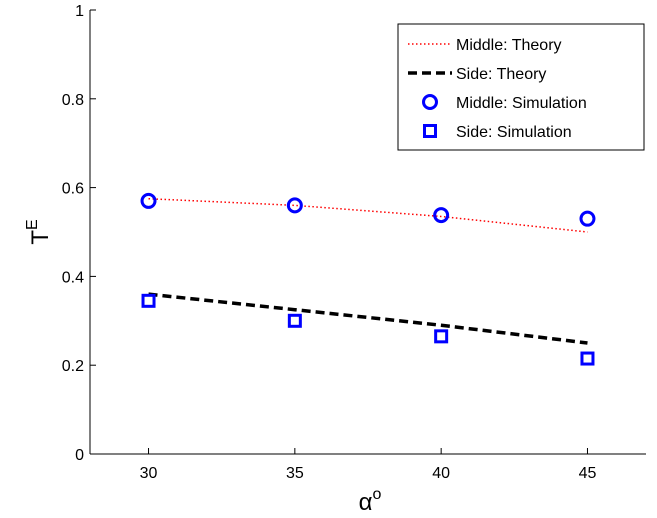 This screenshot has height=518, width=657. I want to click on legend-swatch-side-simulation, so click(430, 131).